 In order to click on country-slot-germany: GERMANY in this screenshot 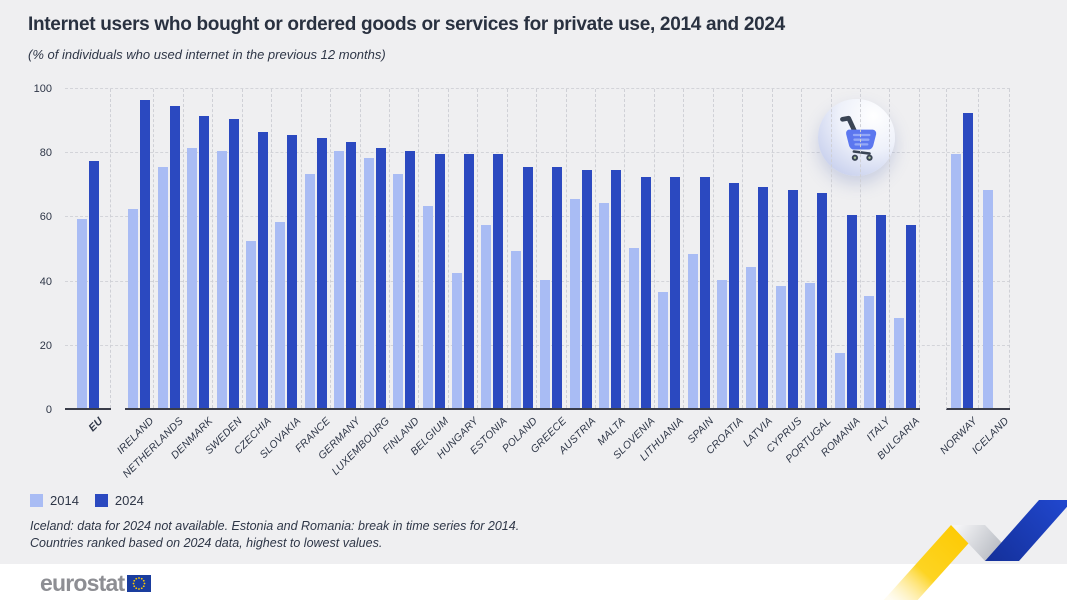, I will do `click(339, 275)`.